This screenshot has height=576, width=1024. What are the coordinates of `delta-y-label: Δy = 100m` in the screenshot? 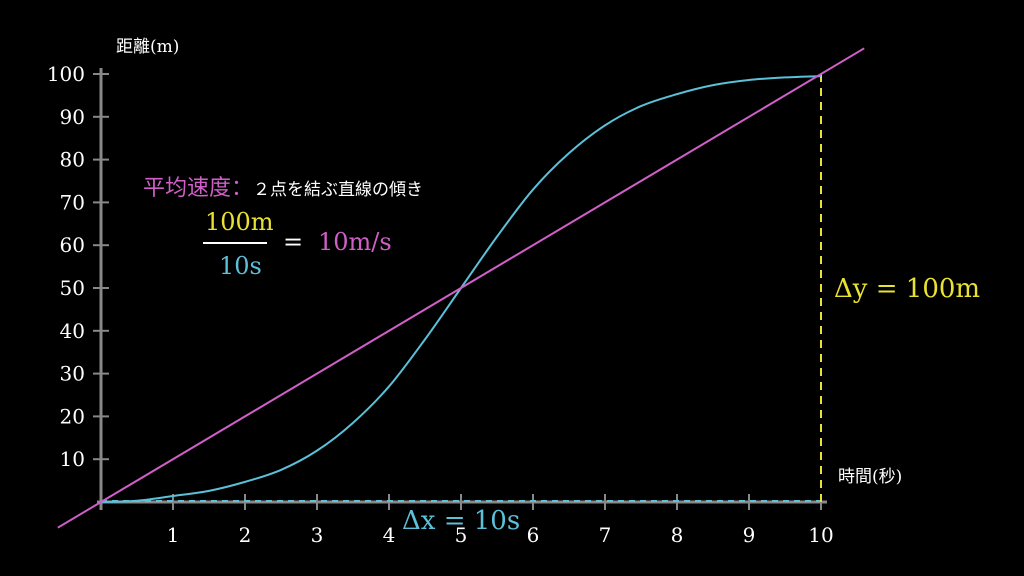 It's located at (907, 289).